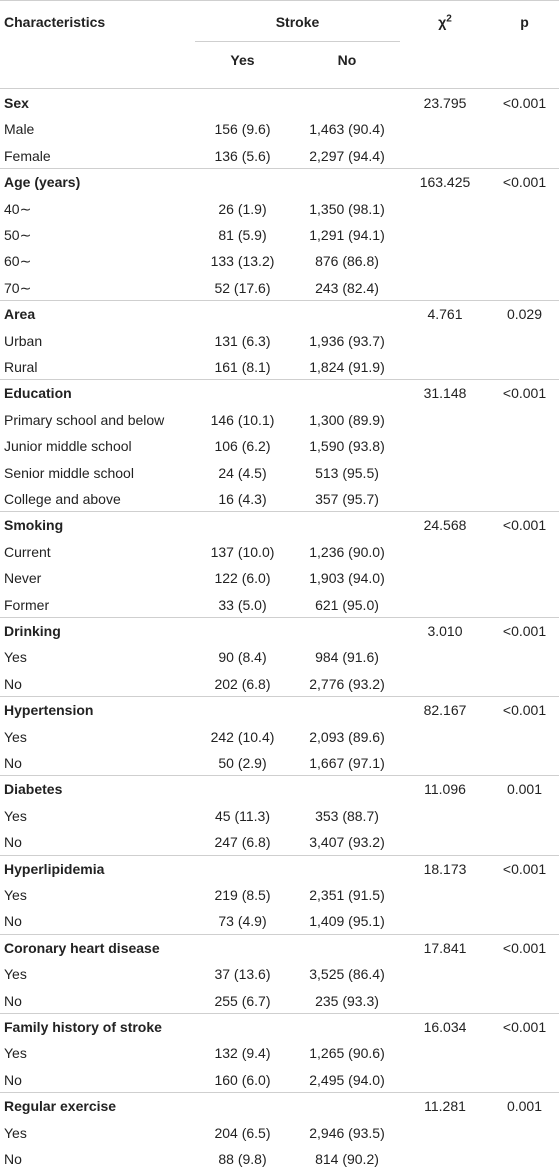 Image resolution: width=559 pixels, height=1173 pixels. What do you see at coordinates (242, 129) in the screenshot?
I see `yes-cell: 156 (9.6)` at bounding box center [242, 129].